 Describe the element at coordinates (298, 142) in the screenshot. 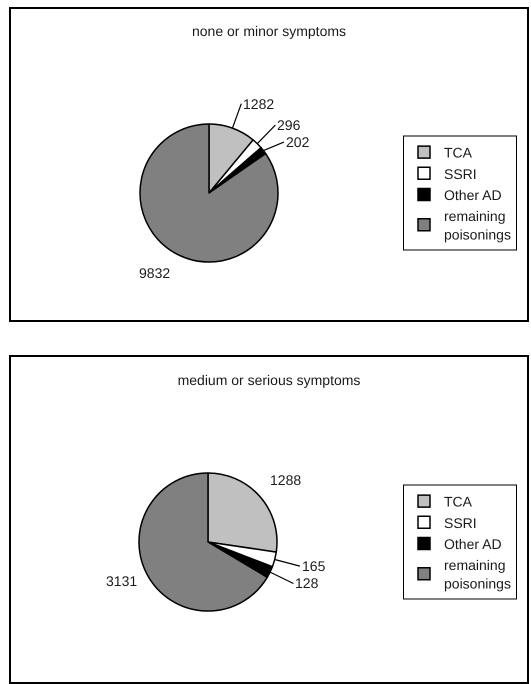

I see `data-label: 202` at that location.